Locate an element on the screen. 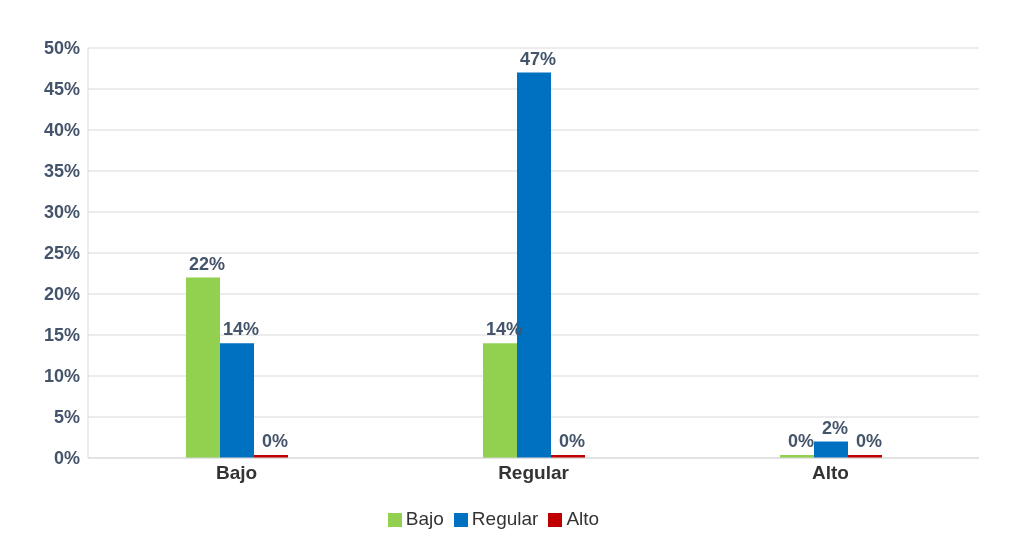 This screenshot has width=1027, height=548. data-label: 47% is located at coordinates (538, 58).